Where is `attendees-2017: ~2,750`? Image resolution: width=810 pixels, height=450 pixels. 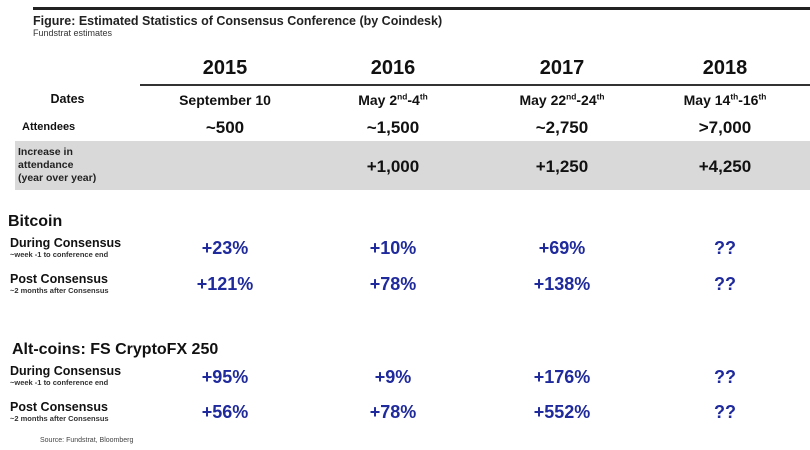
attendees-2017: ~2,750 is located at coordinates (562, 127).